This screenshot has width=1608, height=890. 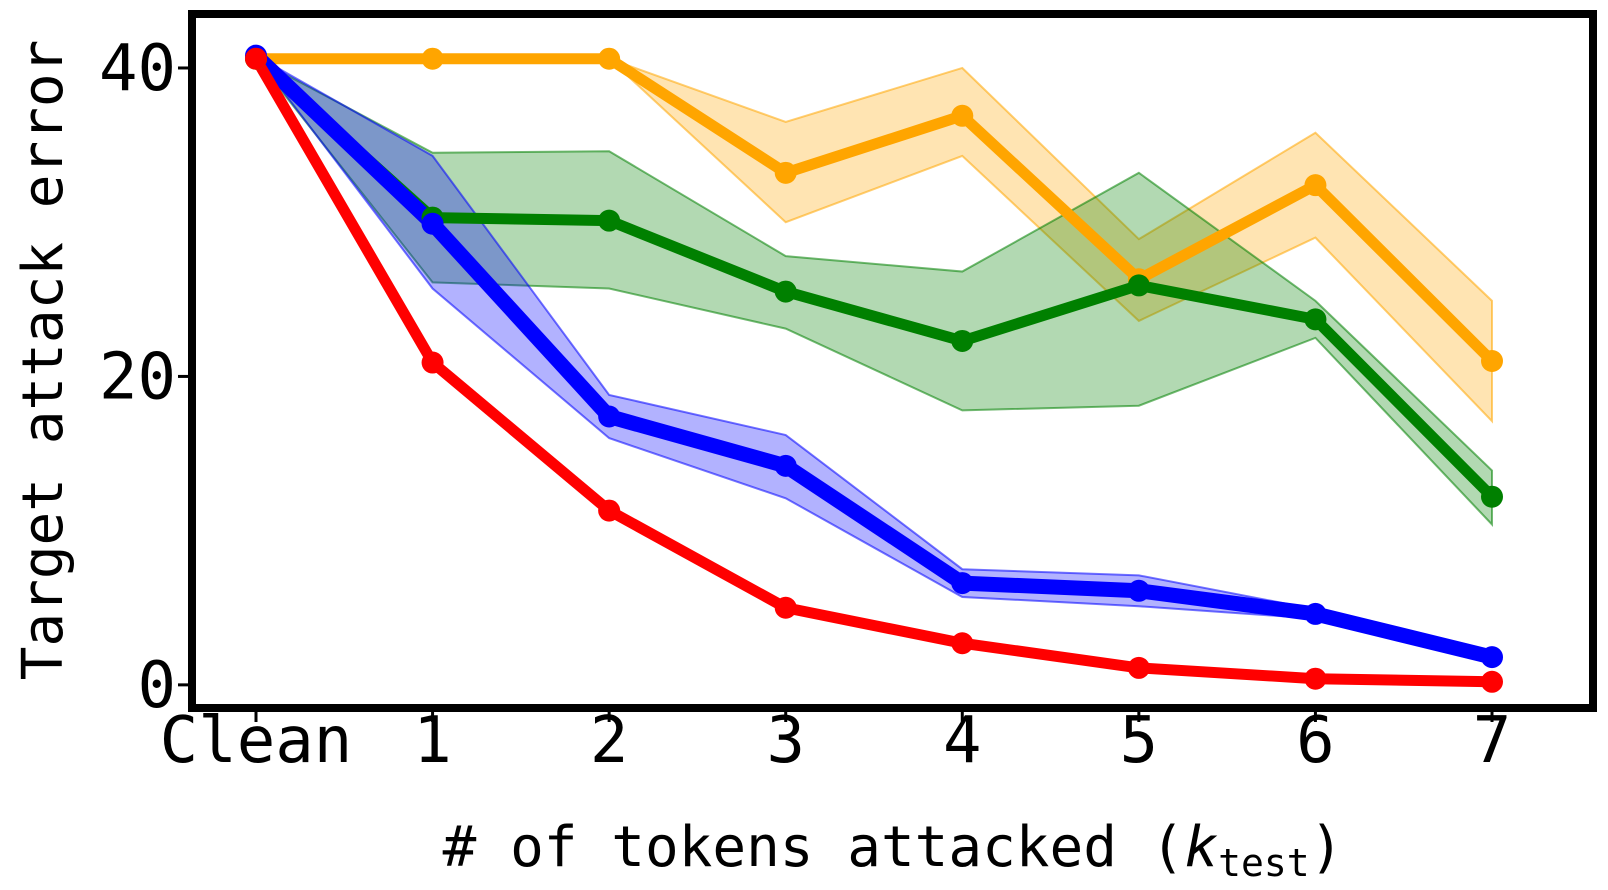 I want to click on y-axis-title: Target attack error, so click(x=43, y=360).